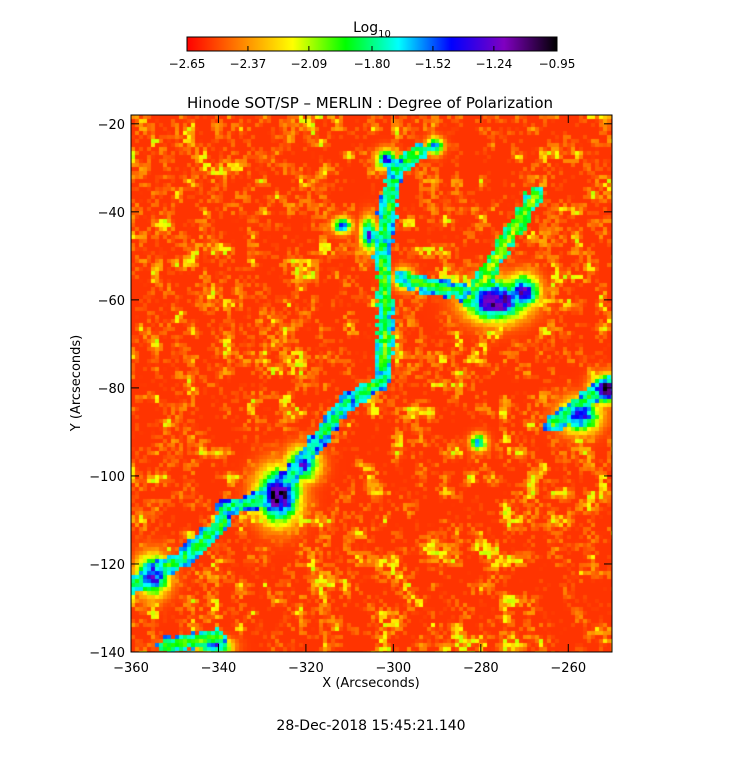 This screenshot has height=768, width=742. Describe the element at coordinates (308, 64) in the screenshot. I see `colorbar-tick-label: −2.09` at that location.